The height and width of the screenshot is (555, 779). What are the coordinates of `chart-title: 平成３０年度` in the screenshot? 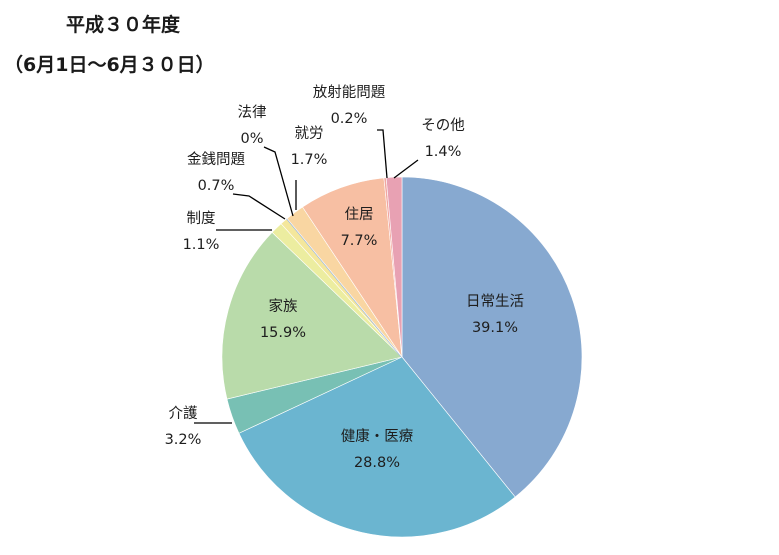 It's located at (123, 25).